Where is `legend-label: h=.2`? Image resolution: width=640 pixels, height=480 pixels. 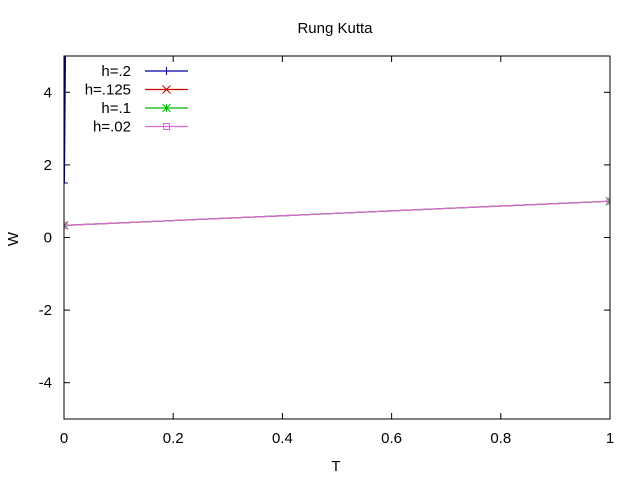 legend-label: h=.2 is located at coordinates (116, 71).